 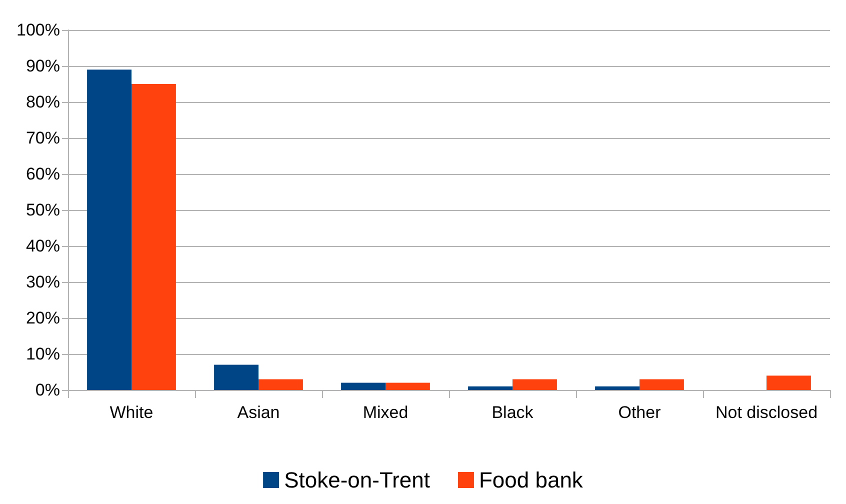 What do you see at coordinates (385, 412) in the screenshot?
I see `x-tick-label: Mixed` at bounding box center [385, 412].